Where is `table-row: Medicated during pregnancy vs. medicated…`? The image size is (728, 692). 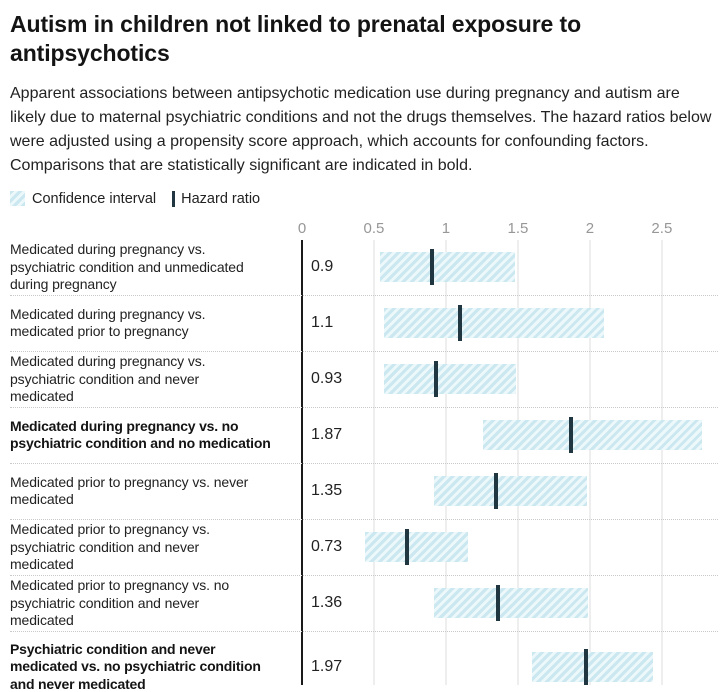 table-row: Medicated during pregnancy vs. medicated… is located at coordinates (364, 322).